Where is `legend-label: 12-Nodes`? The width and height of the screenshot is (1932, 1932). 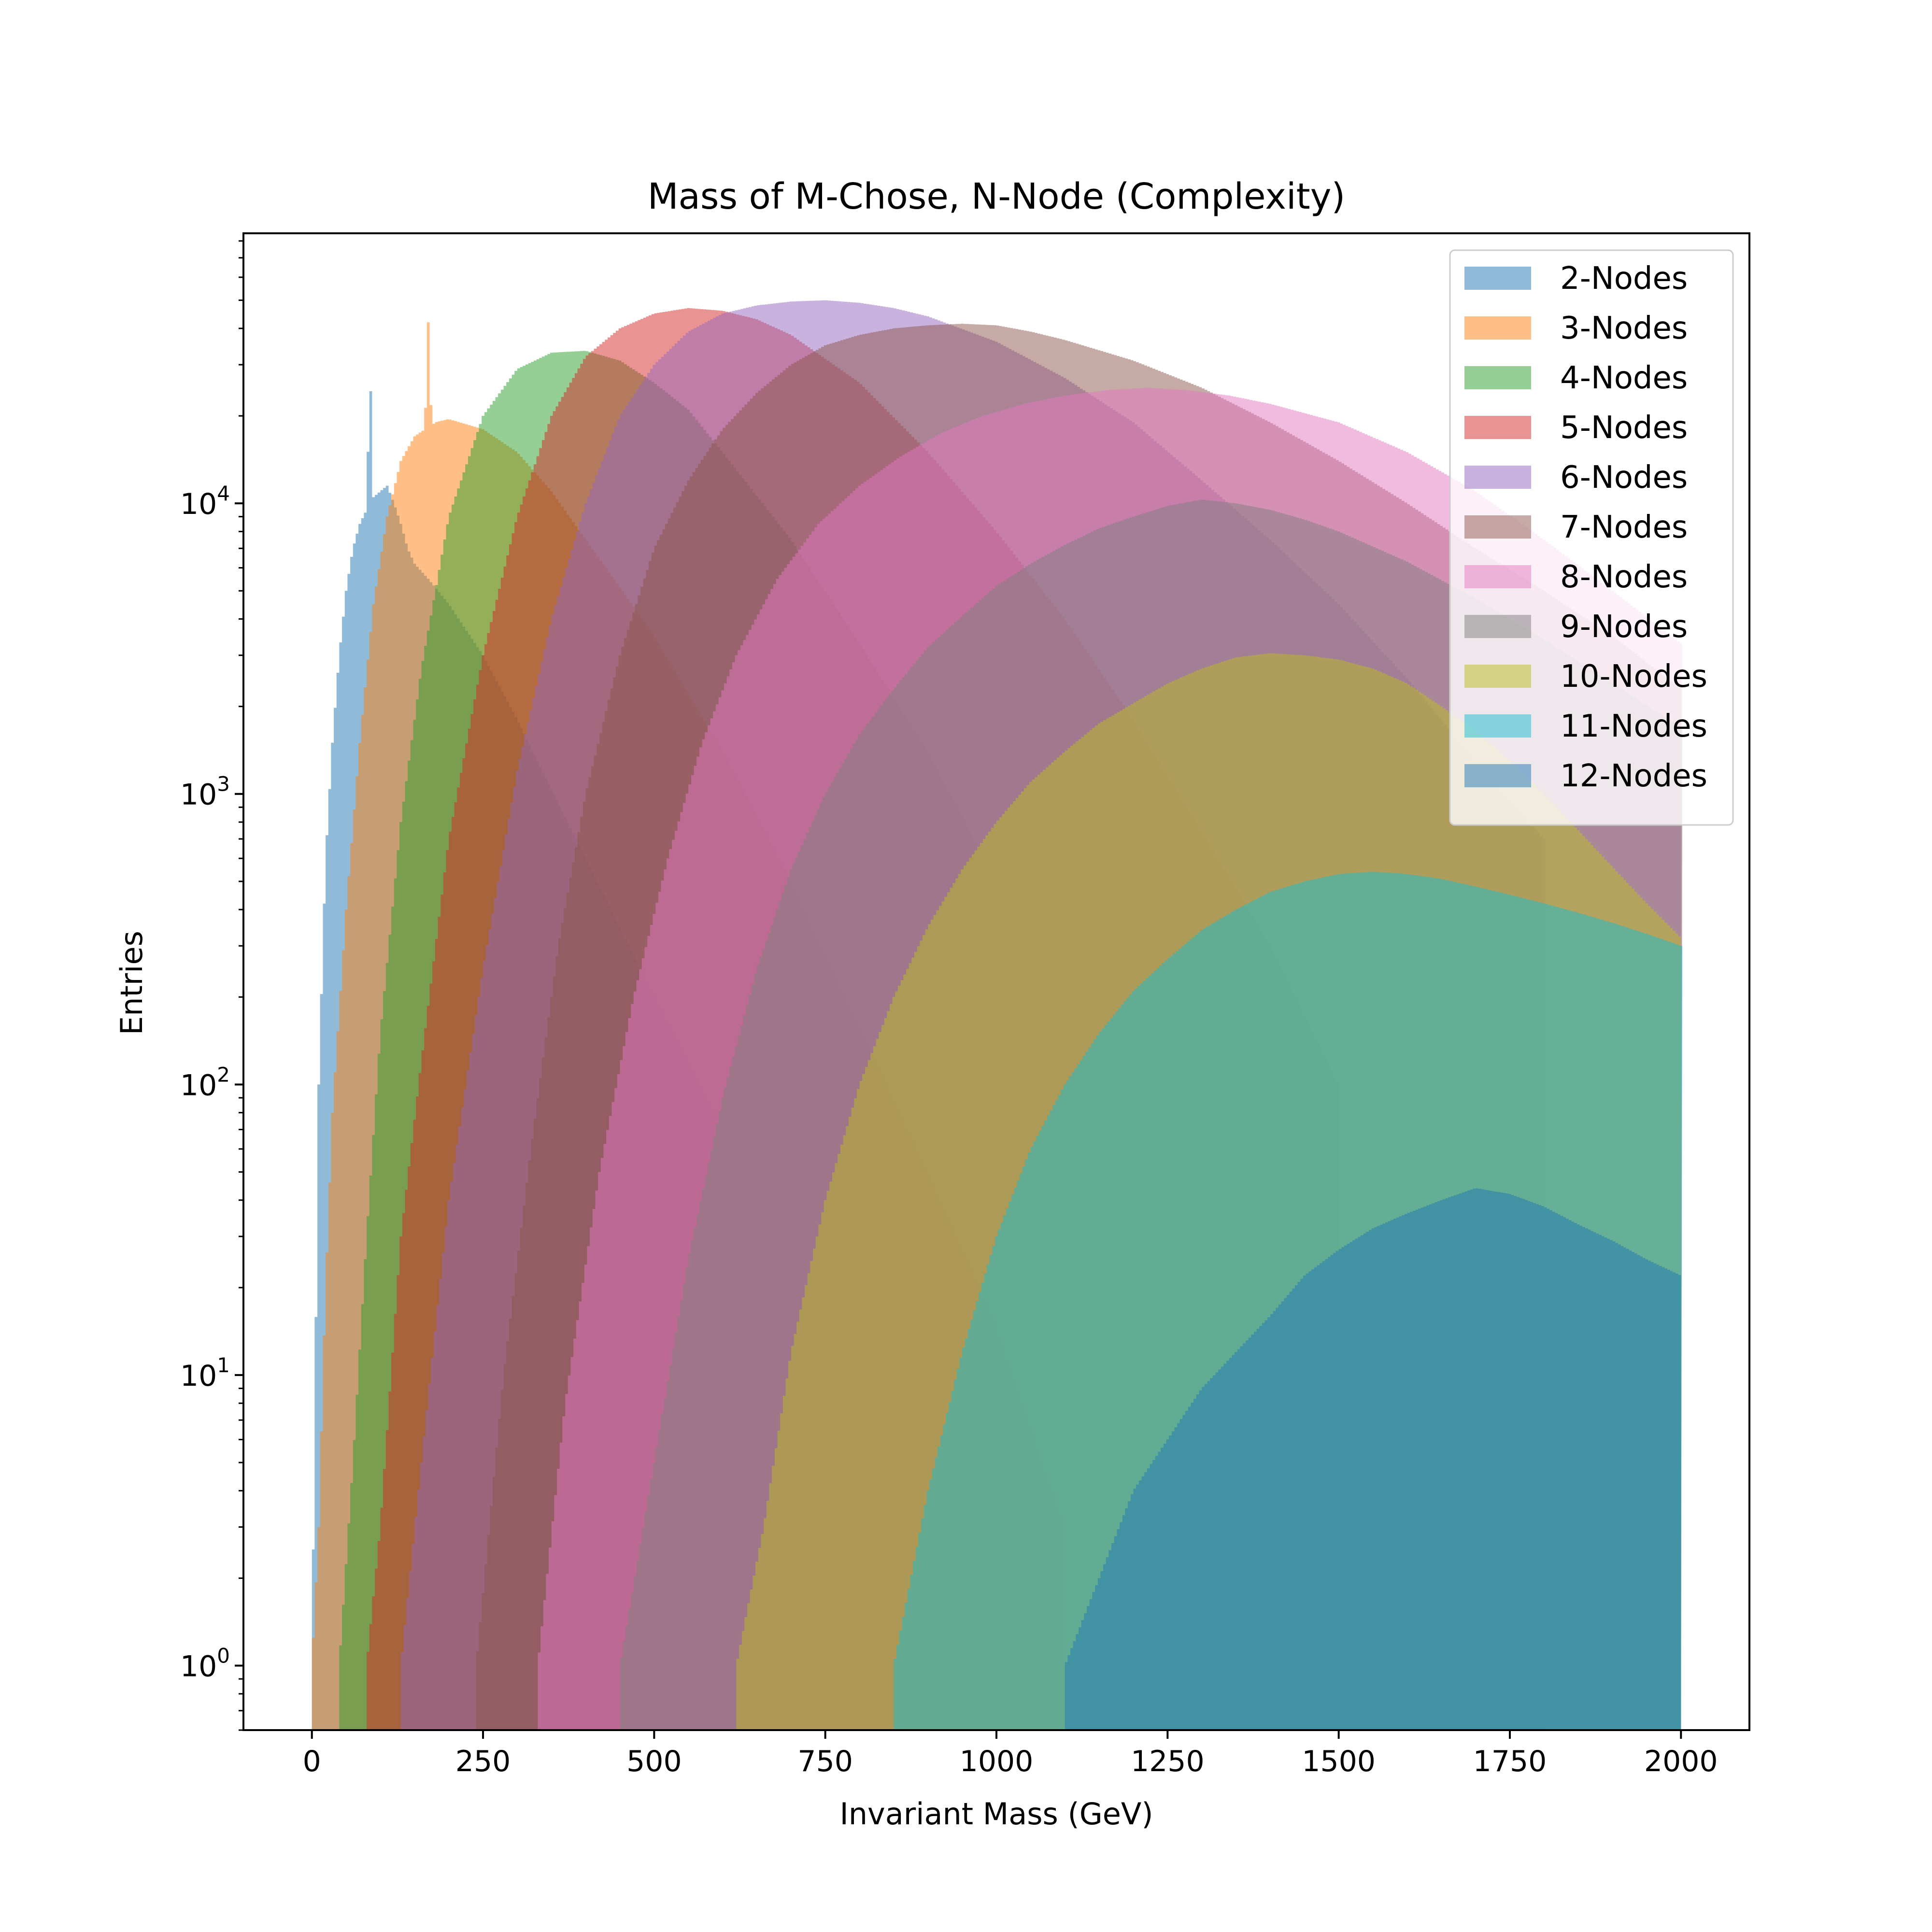 legend-label: 12-Nodes is located at coordinates (1633, 776).